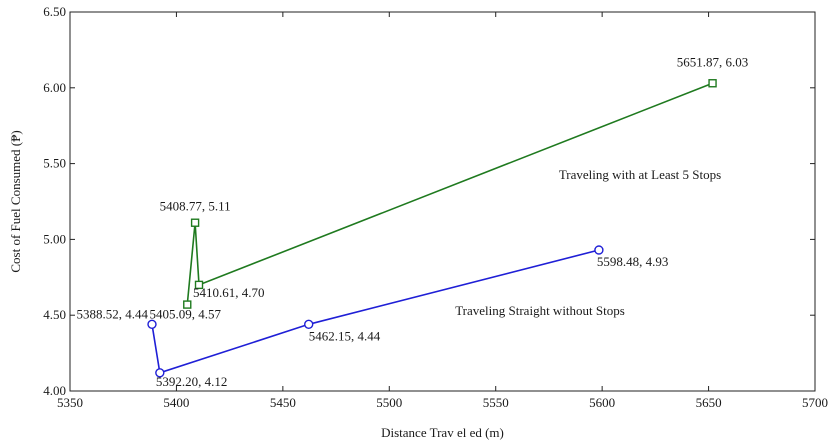 The width and height of the screenshot is (830, 441). I want to click on x-tick-label: 5400, so click(176, 402).